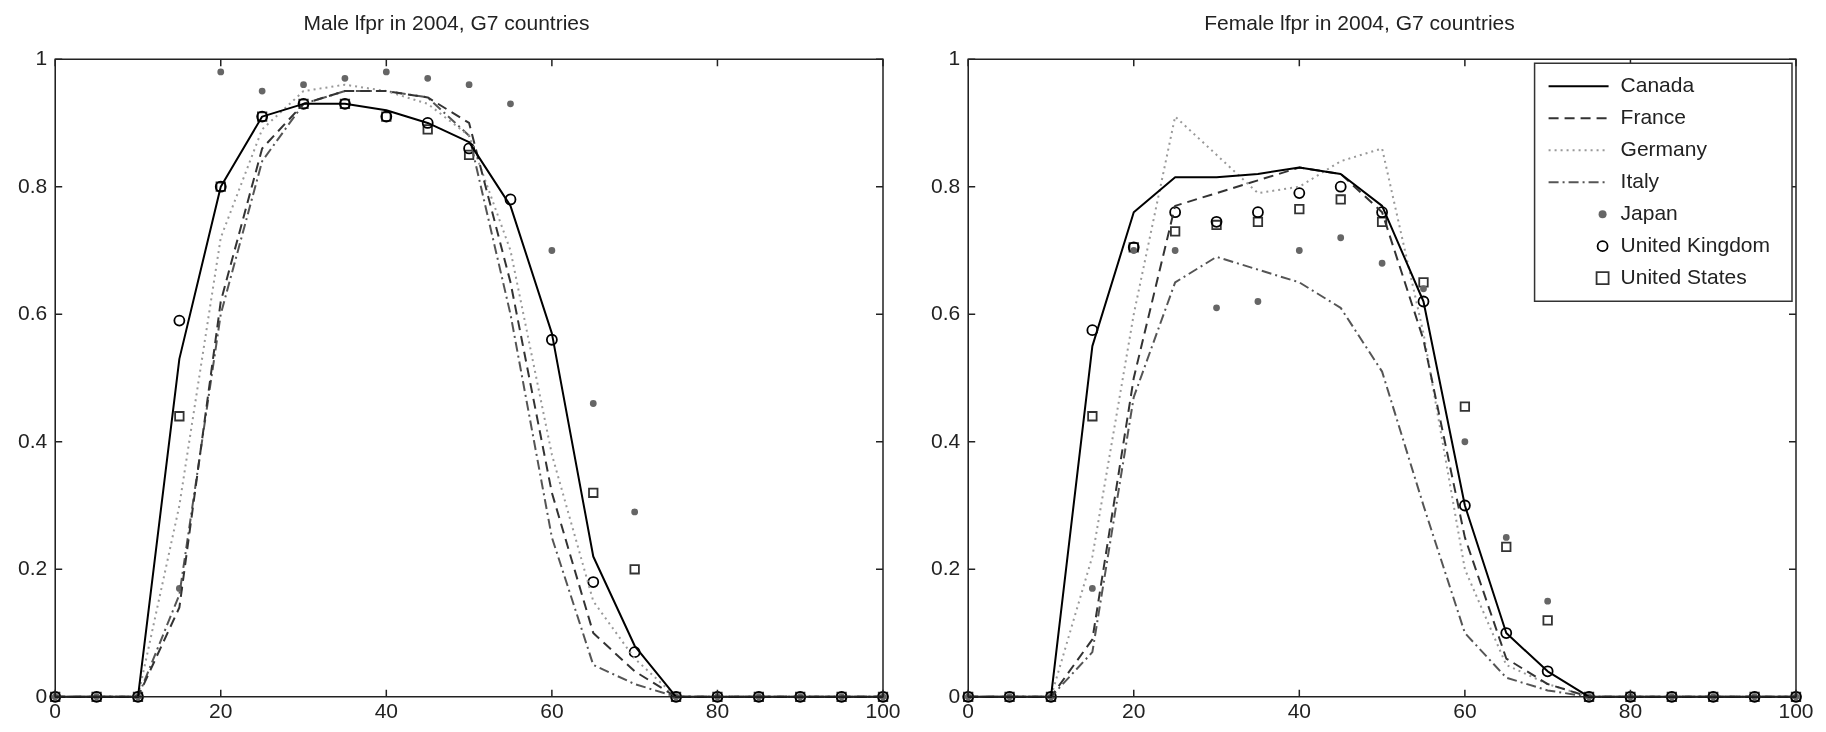 The height and width of the screenshot is (732, 1826). Describe the element at coordinates (1640, 180) in the screenshot. I see `legend-label: Italy` at that location.